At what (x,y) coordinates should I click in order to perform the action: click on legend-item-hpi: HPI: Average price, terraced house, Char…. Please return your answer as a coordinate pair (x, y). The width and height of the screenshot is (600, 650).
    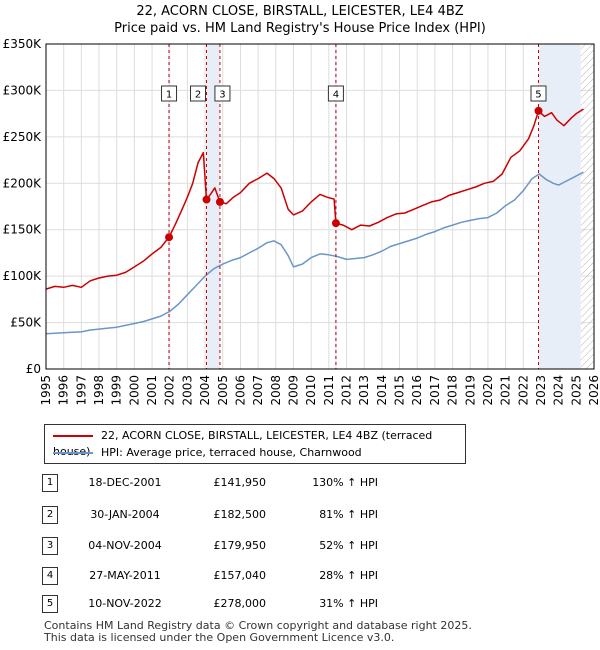
    Looking at the image, I should click on (207, 453).